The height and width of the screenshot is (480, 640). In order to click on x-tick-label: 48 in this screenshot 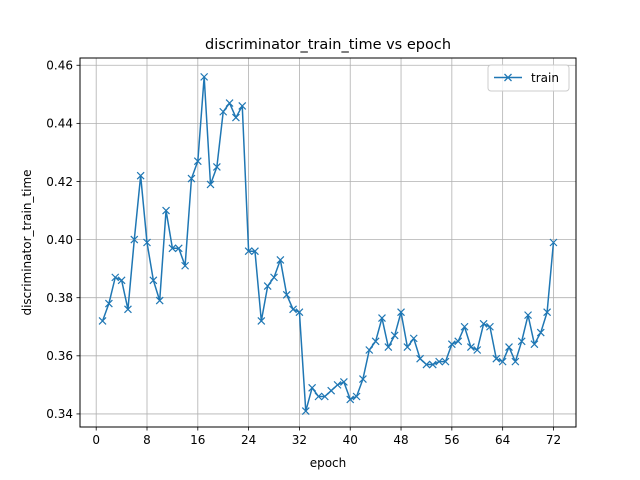, I will do `click(400, 440)`.